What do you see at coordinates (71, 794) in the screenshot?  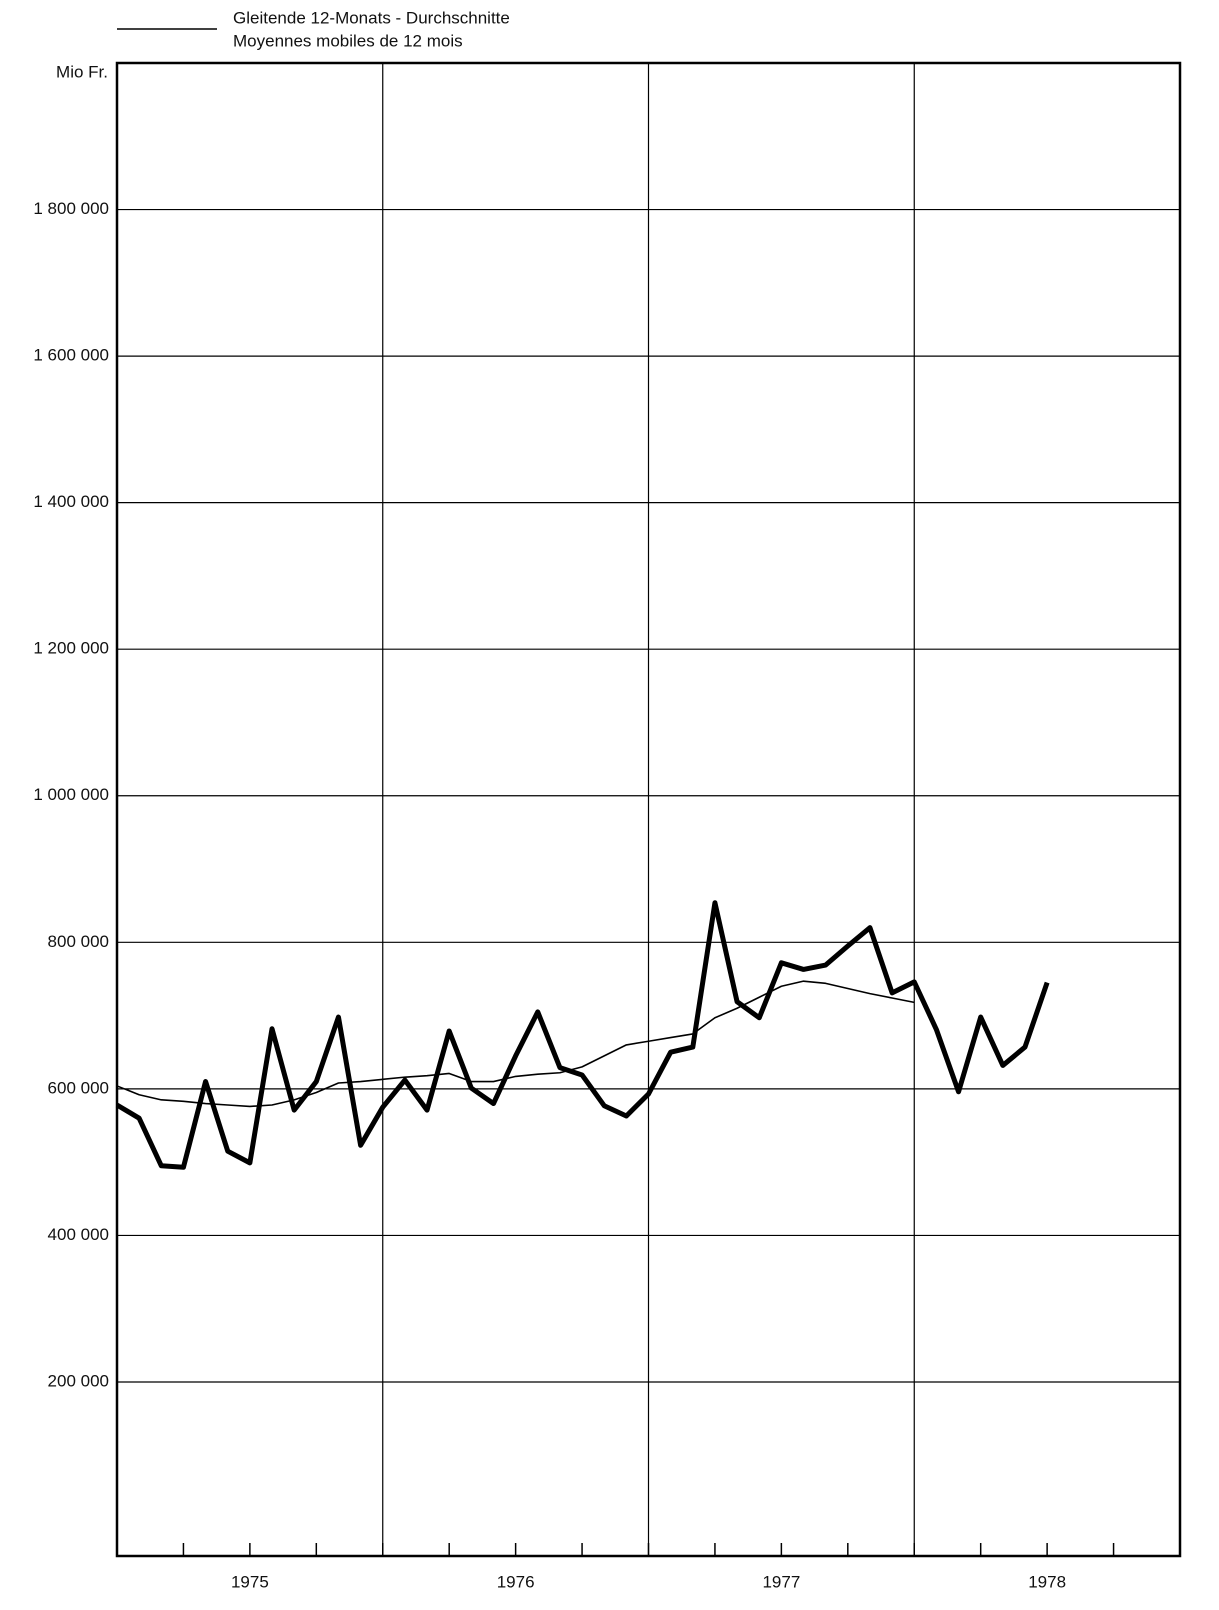 I see `y-tick-label: 1 000 000` at bounding box center [71, 794].